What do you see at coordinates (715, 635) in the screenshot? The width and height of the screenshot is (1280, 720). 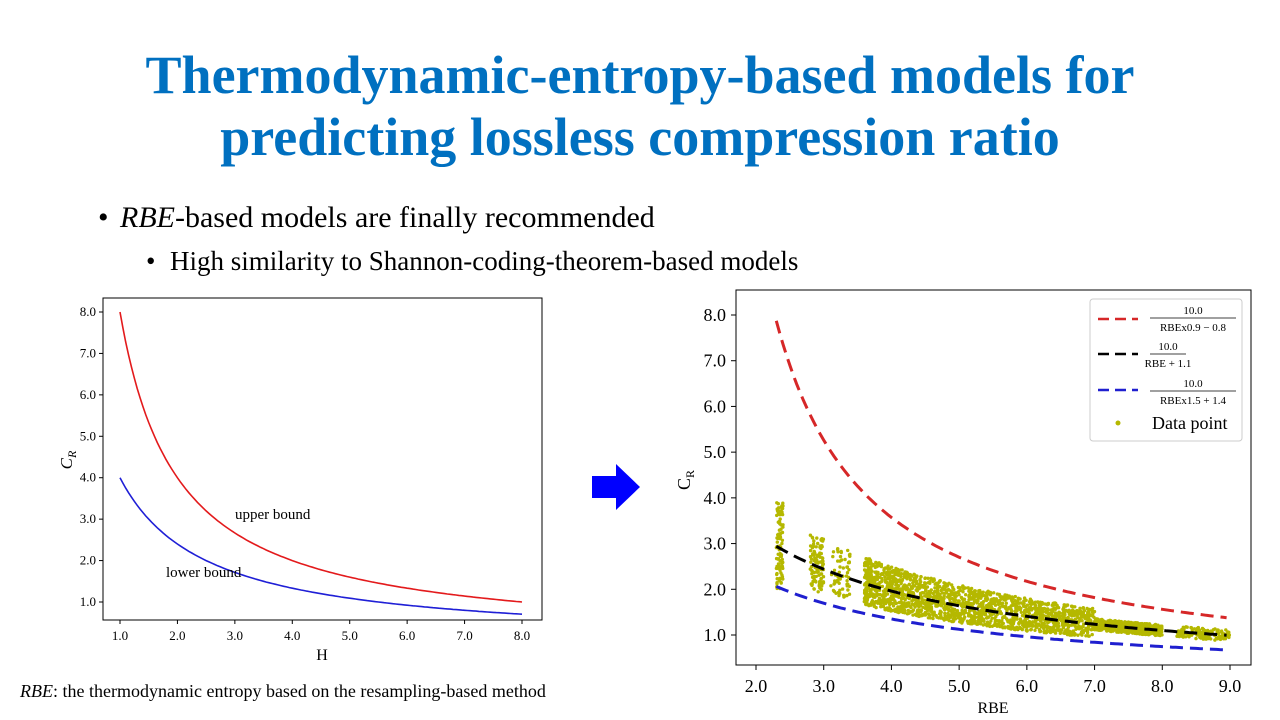 I see `rbe-y-tick-label: 1.0` at bounding box center [715, 635].